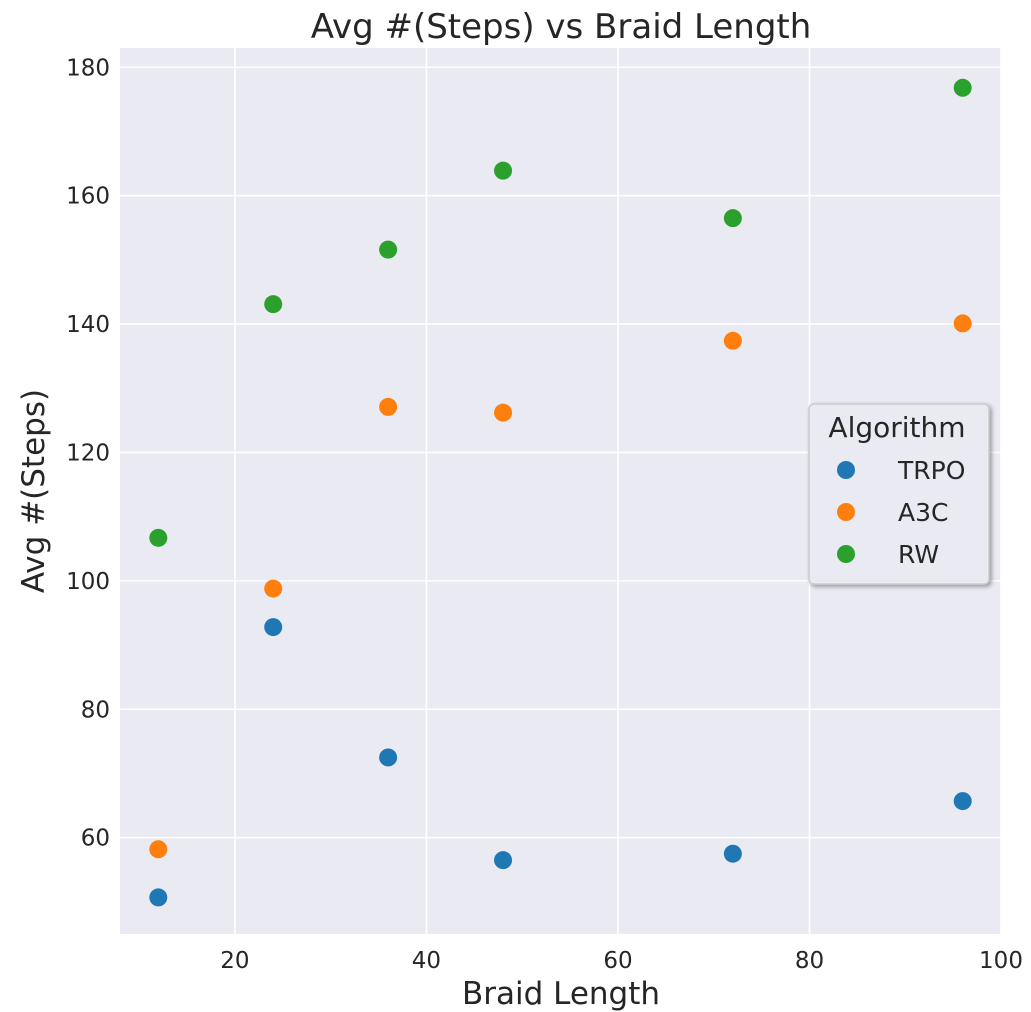  Describe the element at coordinates (931, 470) in the screenshot. I see `legend-label-trpo: TRPO` at that location.